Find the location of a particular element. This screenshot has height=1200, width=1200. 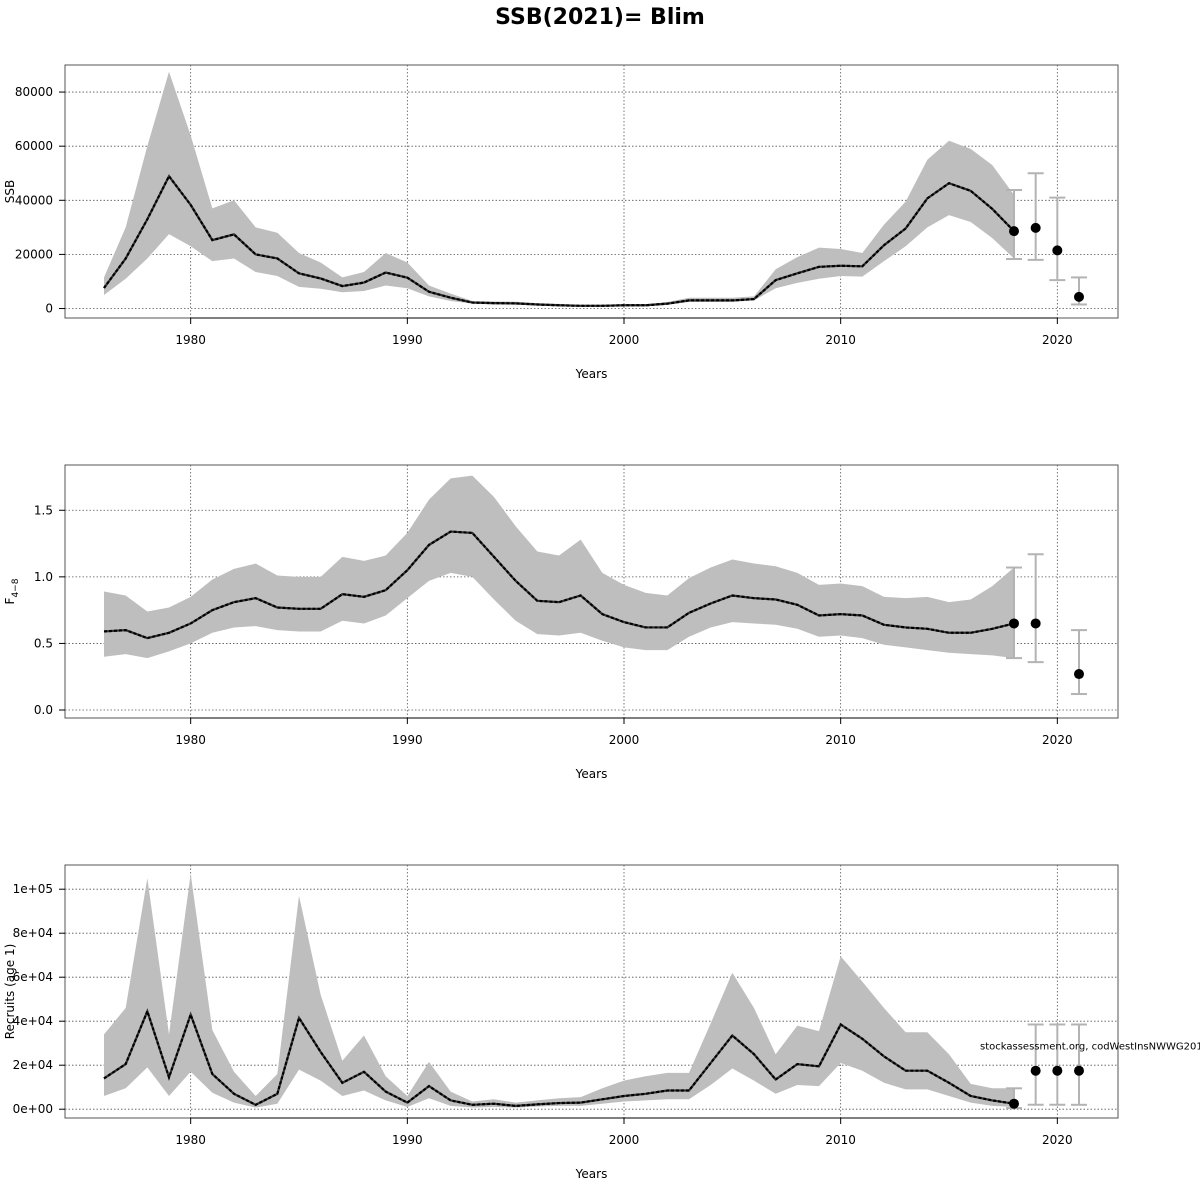

y-tick-label: 0 is located at coordinates (49, 309).